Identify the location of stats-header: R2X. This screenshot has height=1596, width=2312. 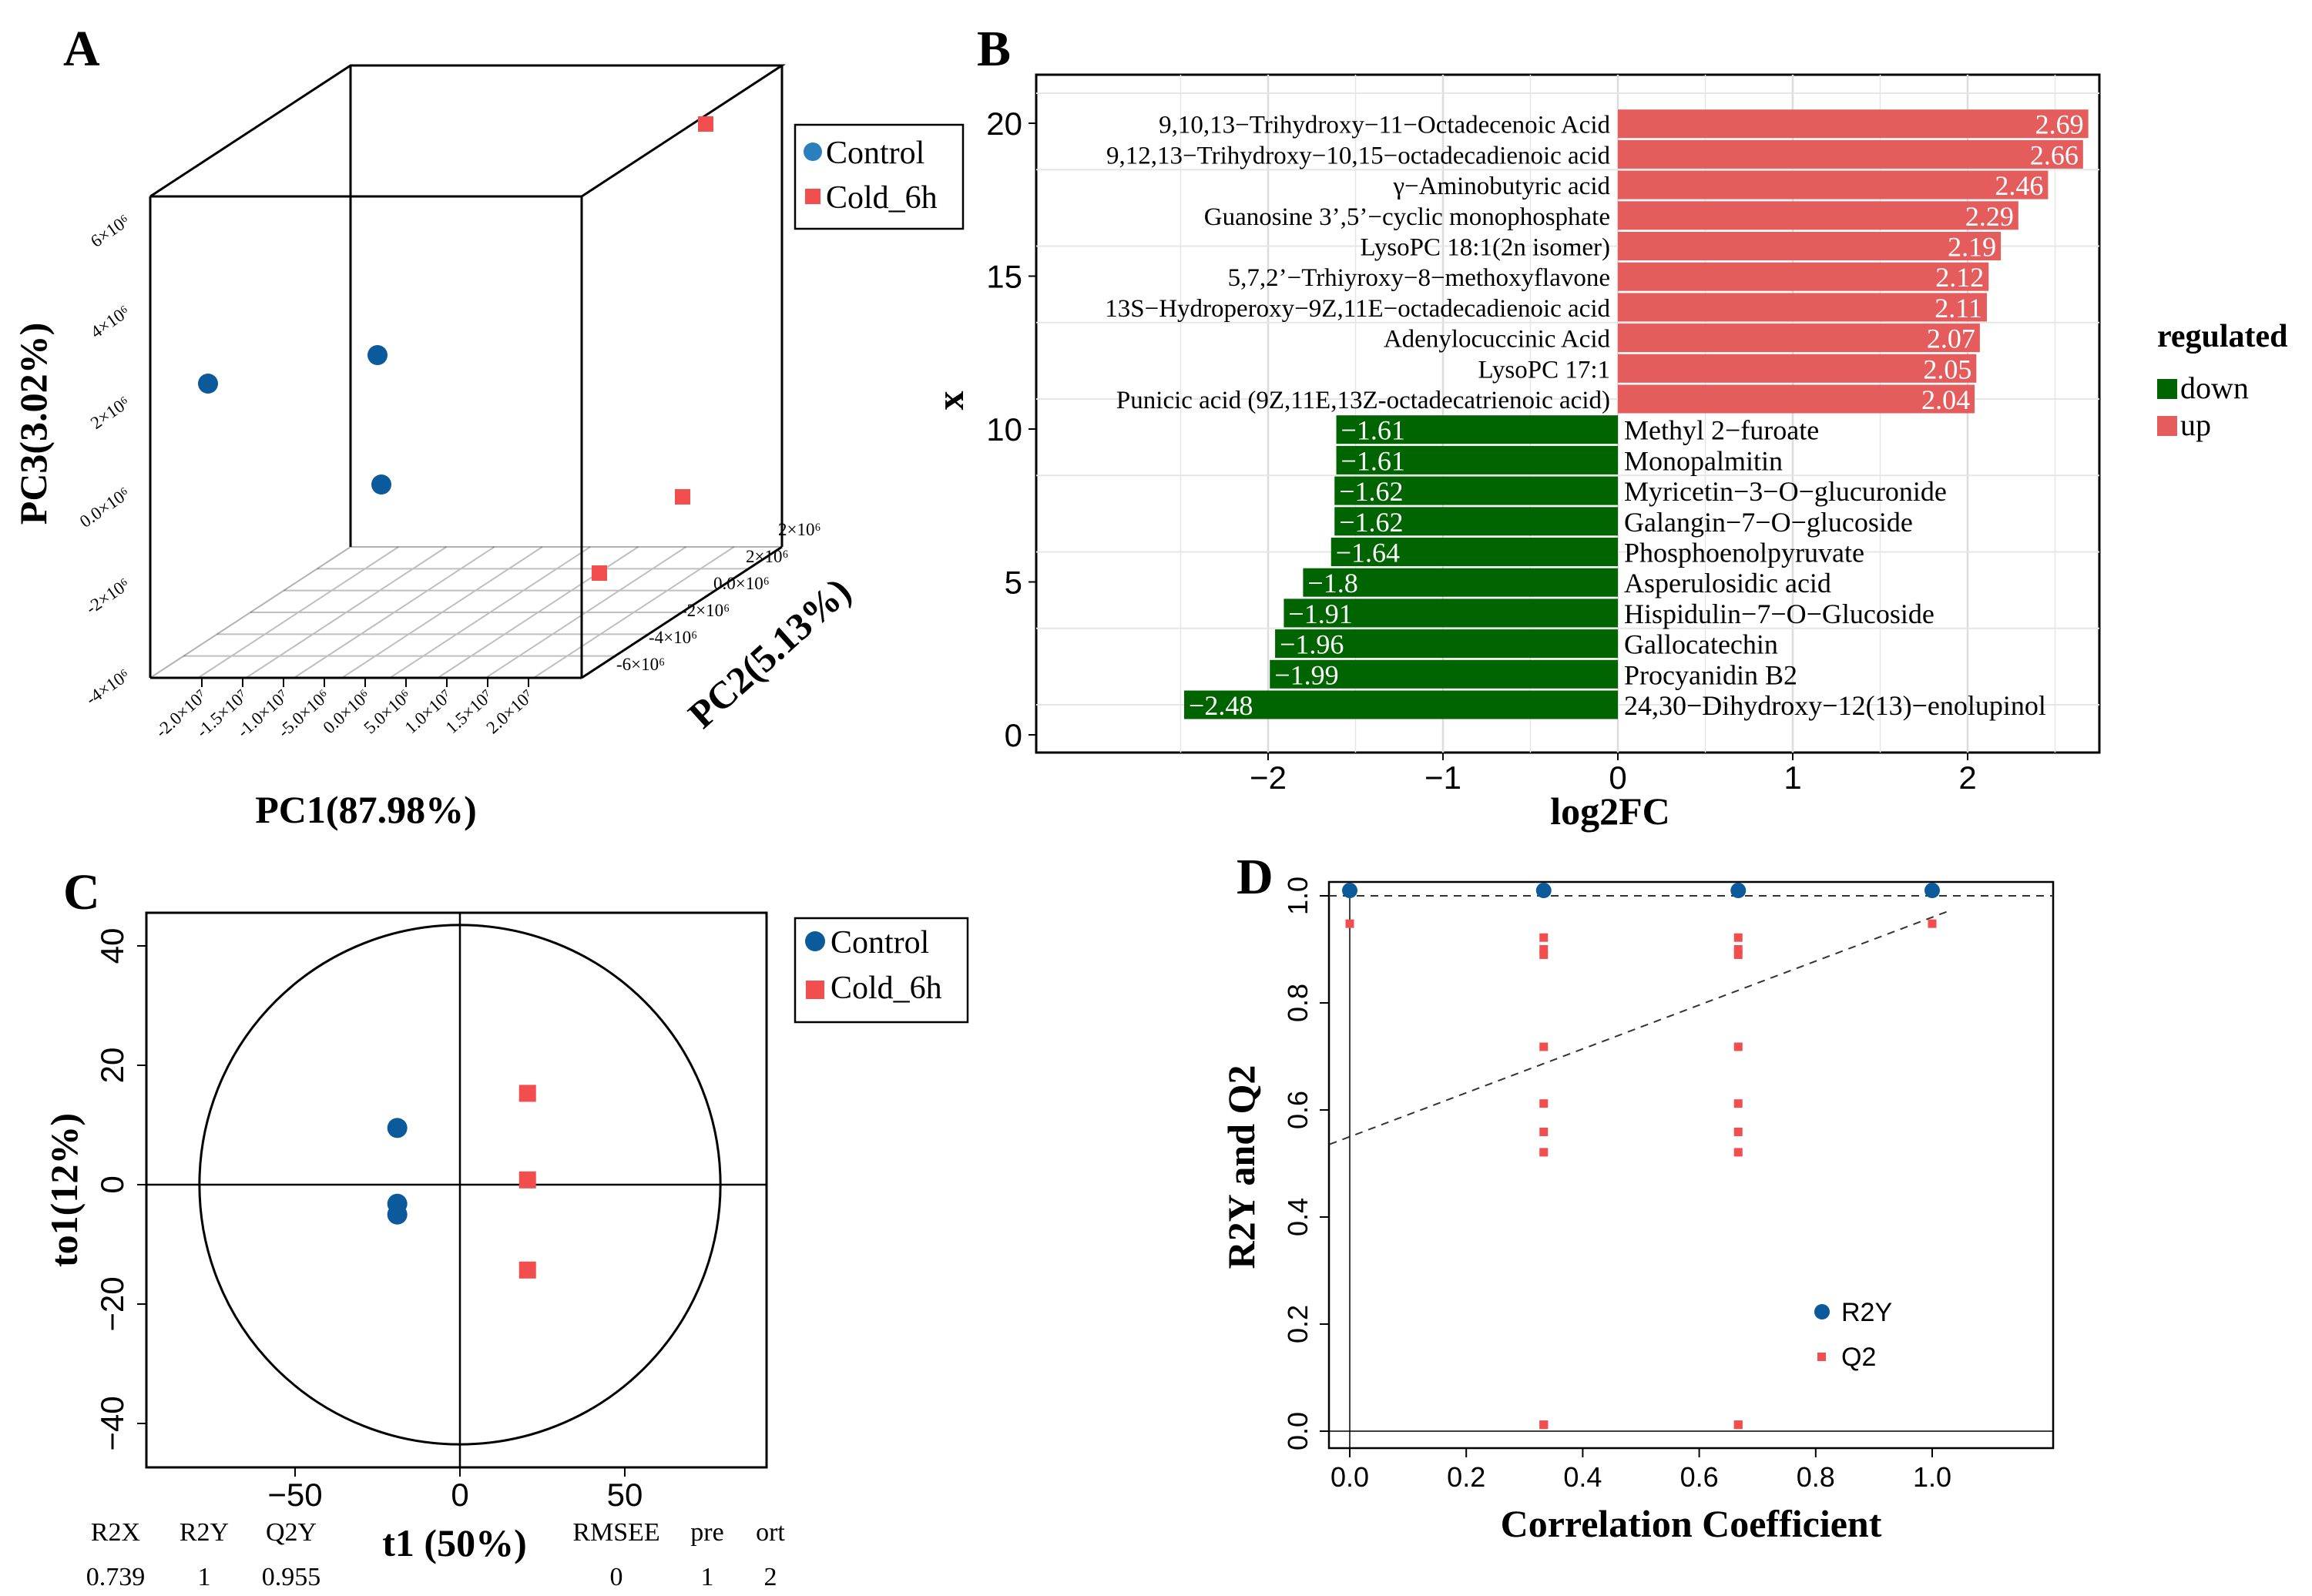
(116, 1532).